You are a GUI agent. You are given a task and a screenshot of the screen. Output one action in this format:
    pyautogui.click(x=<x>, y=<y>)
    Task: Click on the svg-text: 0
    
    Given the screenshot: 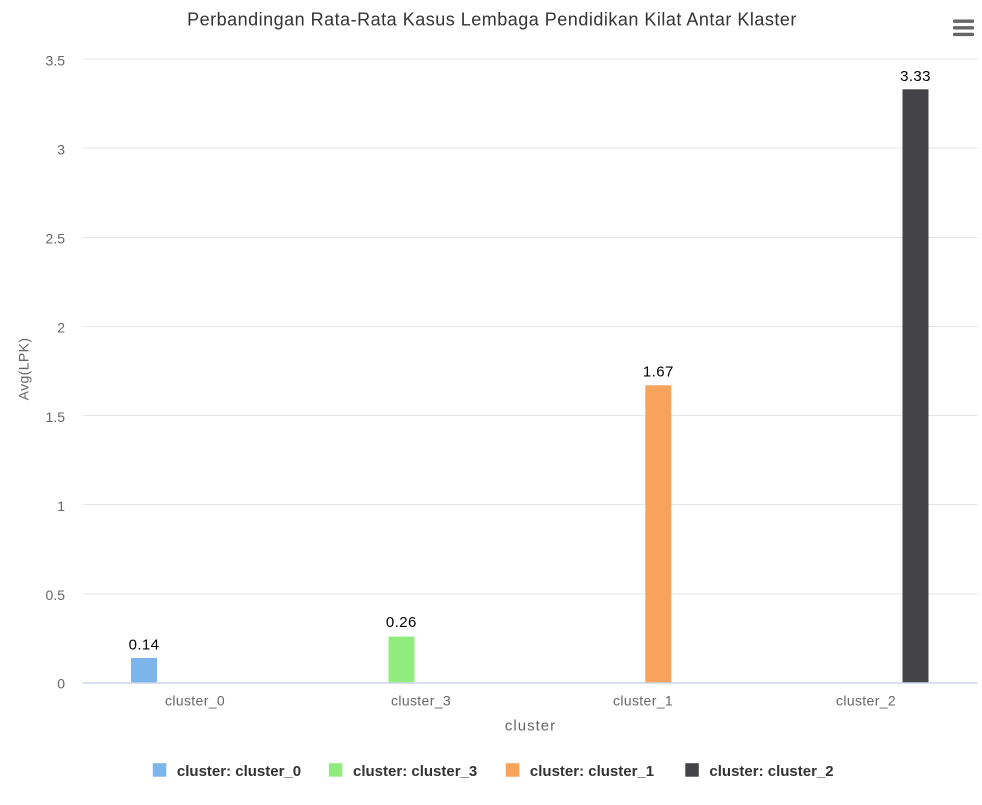 What is the action you would take?
    pyautogui.click(x=61, y=683)
    